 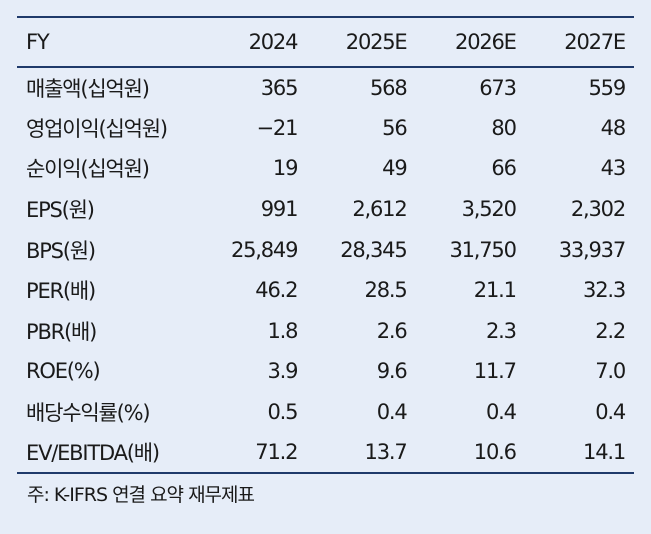 I want to click on cell-value: 43, so click(x=613, y=168).